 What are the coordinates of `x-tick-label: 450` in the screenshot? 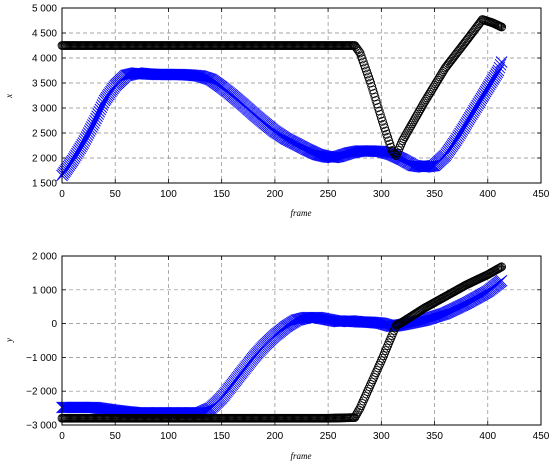 It's located at (541, 436).